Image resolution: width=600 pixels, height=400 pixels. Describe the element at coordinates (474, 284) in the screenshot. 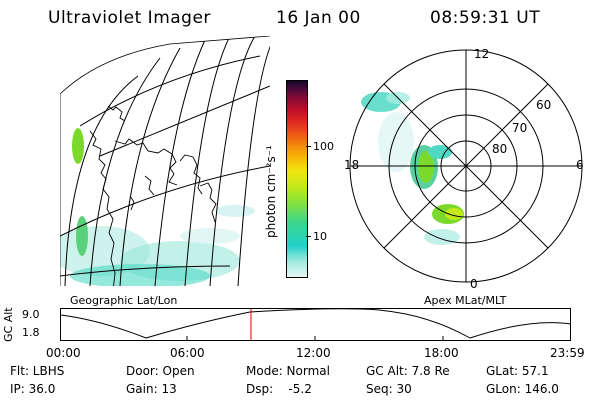

I see `mlt-label-bottom: 0` at that location.